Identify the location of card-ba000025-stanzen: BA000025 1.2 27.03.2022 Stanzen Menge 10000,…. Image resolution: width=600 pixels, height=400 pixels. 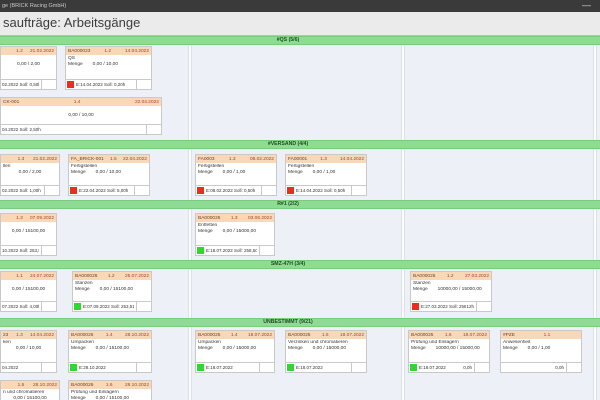
(451, 291).